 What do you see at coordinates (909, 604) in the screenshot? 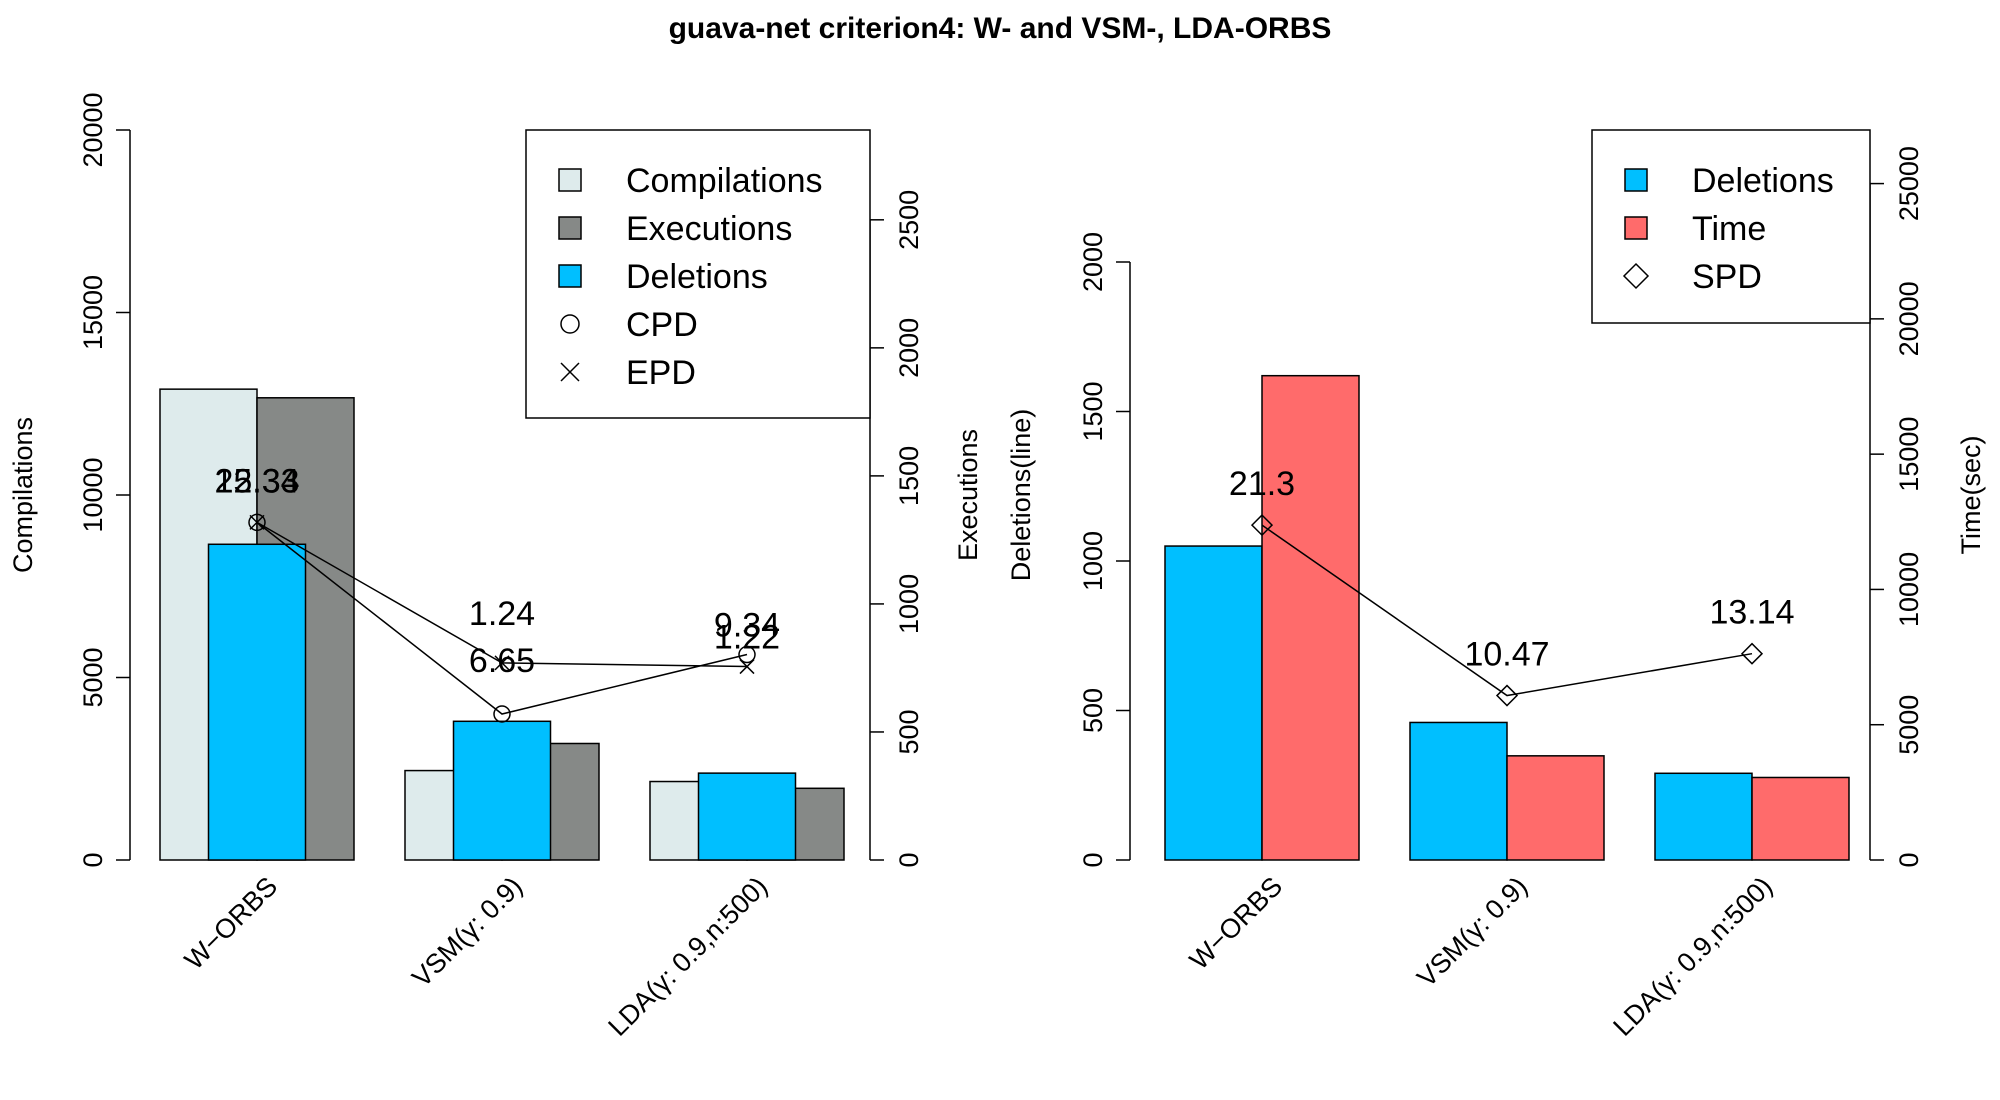
I see `left-y2-tick-label: 1000` at bounding box center [909, 604].